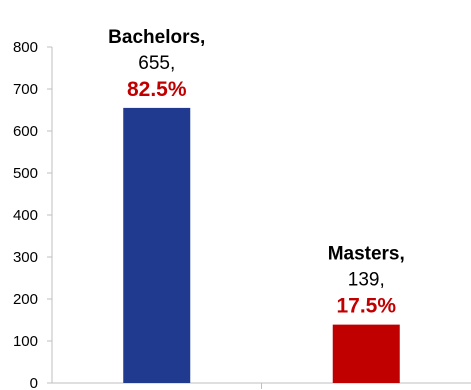 This screenshot has height=390, width=471. What do you see at coordinates (157, 245) in the screenshot?
I see `bar-bachelors` at bounding box center [157, 245].